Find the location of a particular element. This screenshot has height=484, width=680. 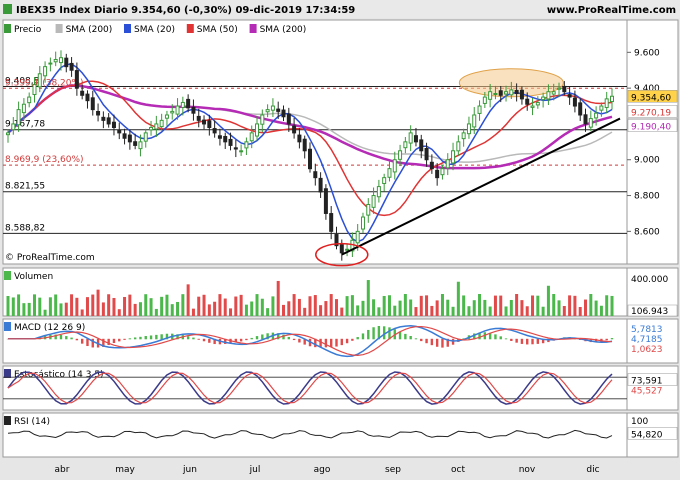

x-axis-label-ago: ago is located at coordinates (322, 470).